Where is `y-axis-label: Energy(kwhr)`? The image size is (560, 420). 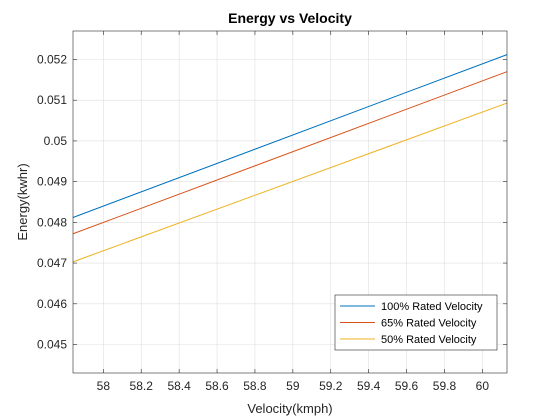 y-axis-label: Energy(kwhr) is located at coordinates (22, 201).